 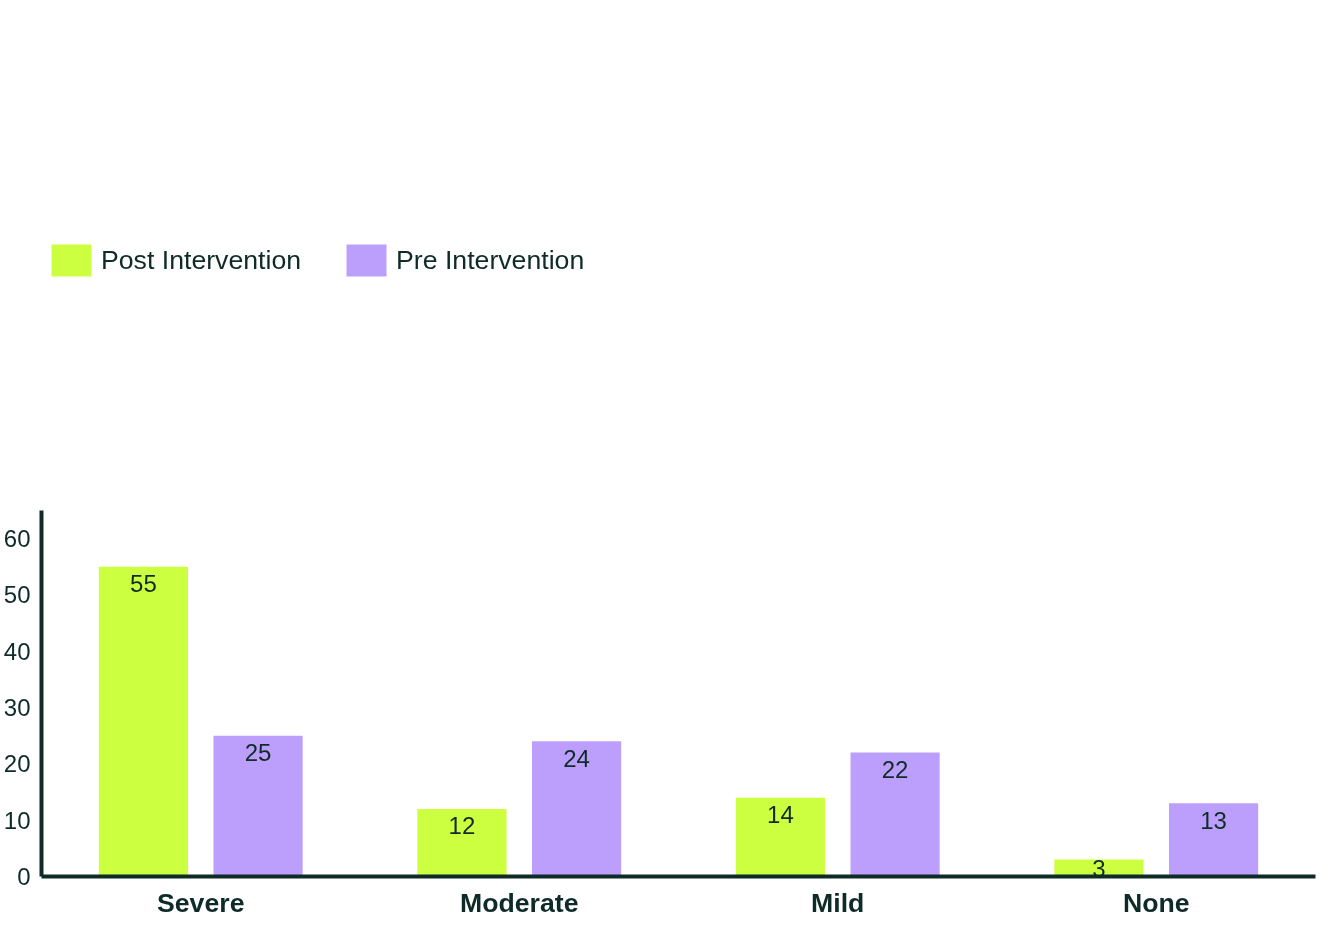 I want to click on x-tick-label: None, so click(x=1156, y=902).